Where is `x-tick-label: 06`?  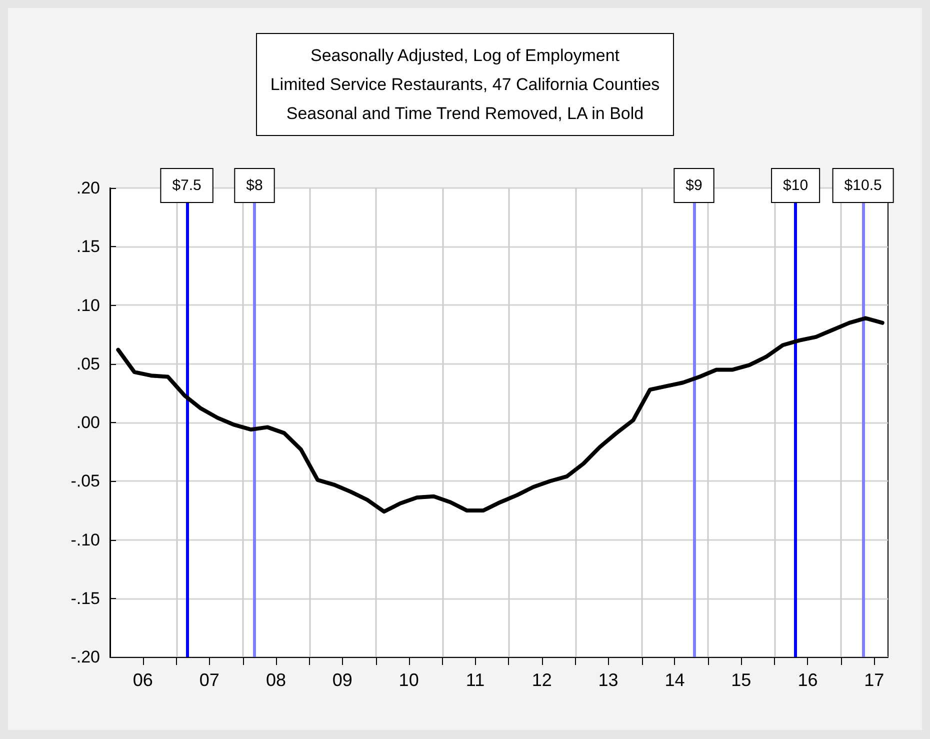
x-tick-label: 06 is located at coordinates (142, 680).